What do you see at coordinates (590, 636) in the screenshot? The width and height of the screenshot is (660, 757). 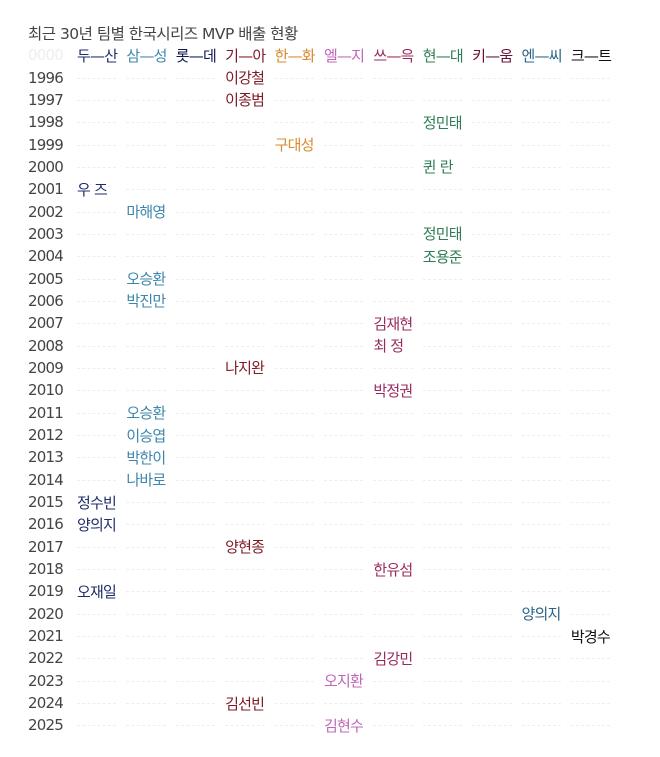 I see `mvp-name: 박경수` at bounding box center [590, 636].